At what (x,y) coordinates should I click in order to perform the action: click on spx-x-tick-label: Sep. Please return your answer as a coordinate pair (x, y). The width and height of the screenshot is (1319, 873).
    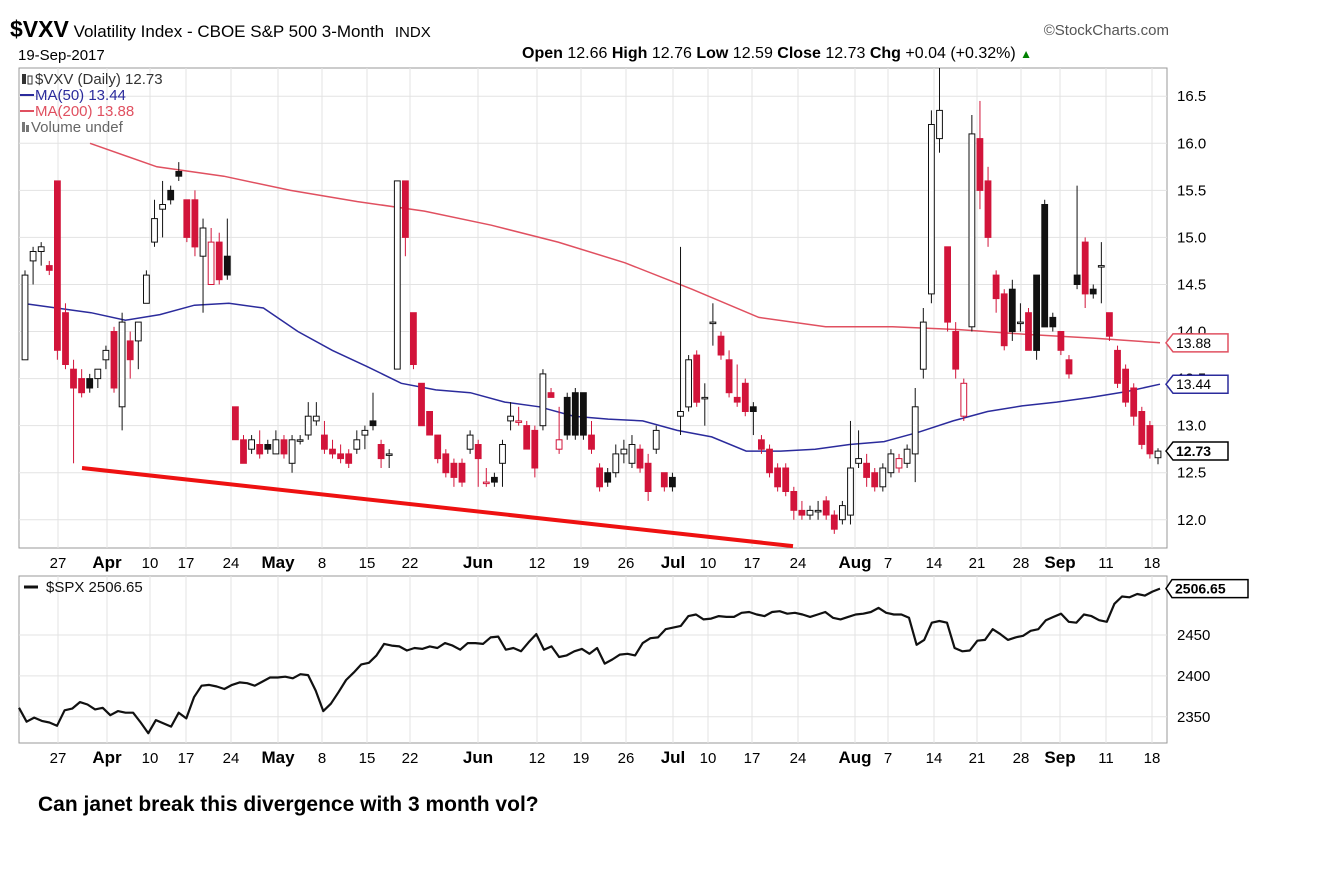
    Looking at the image, I should click on (1059, 757).